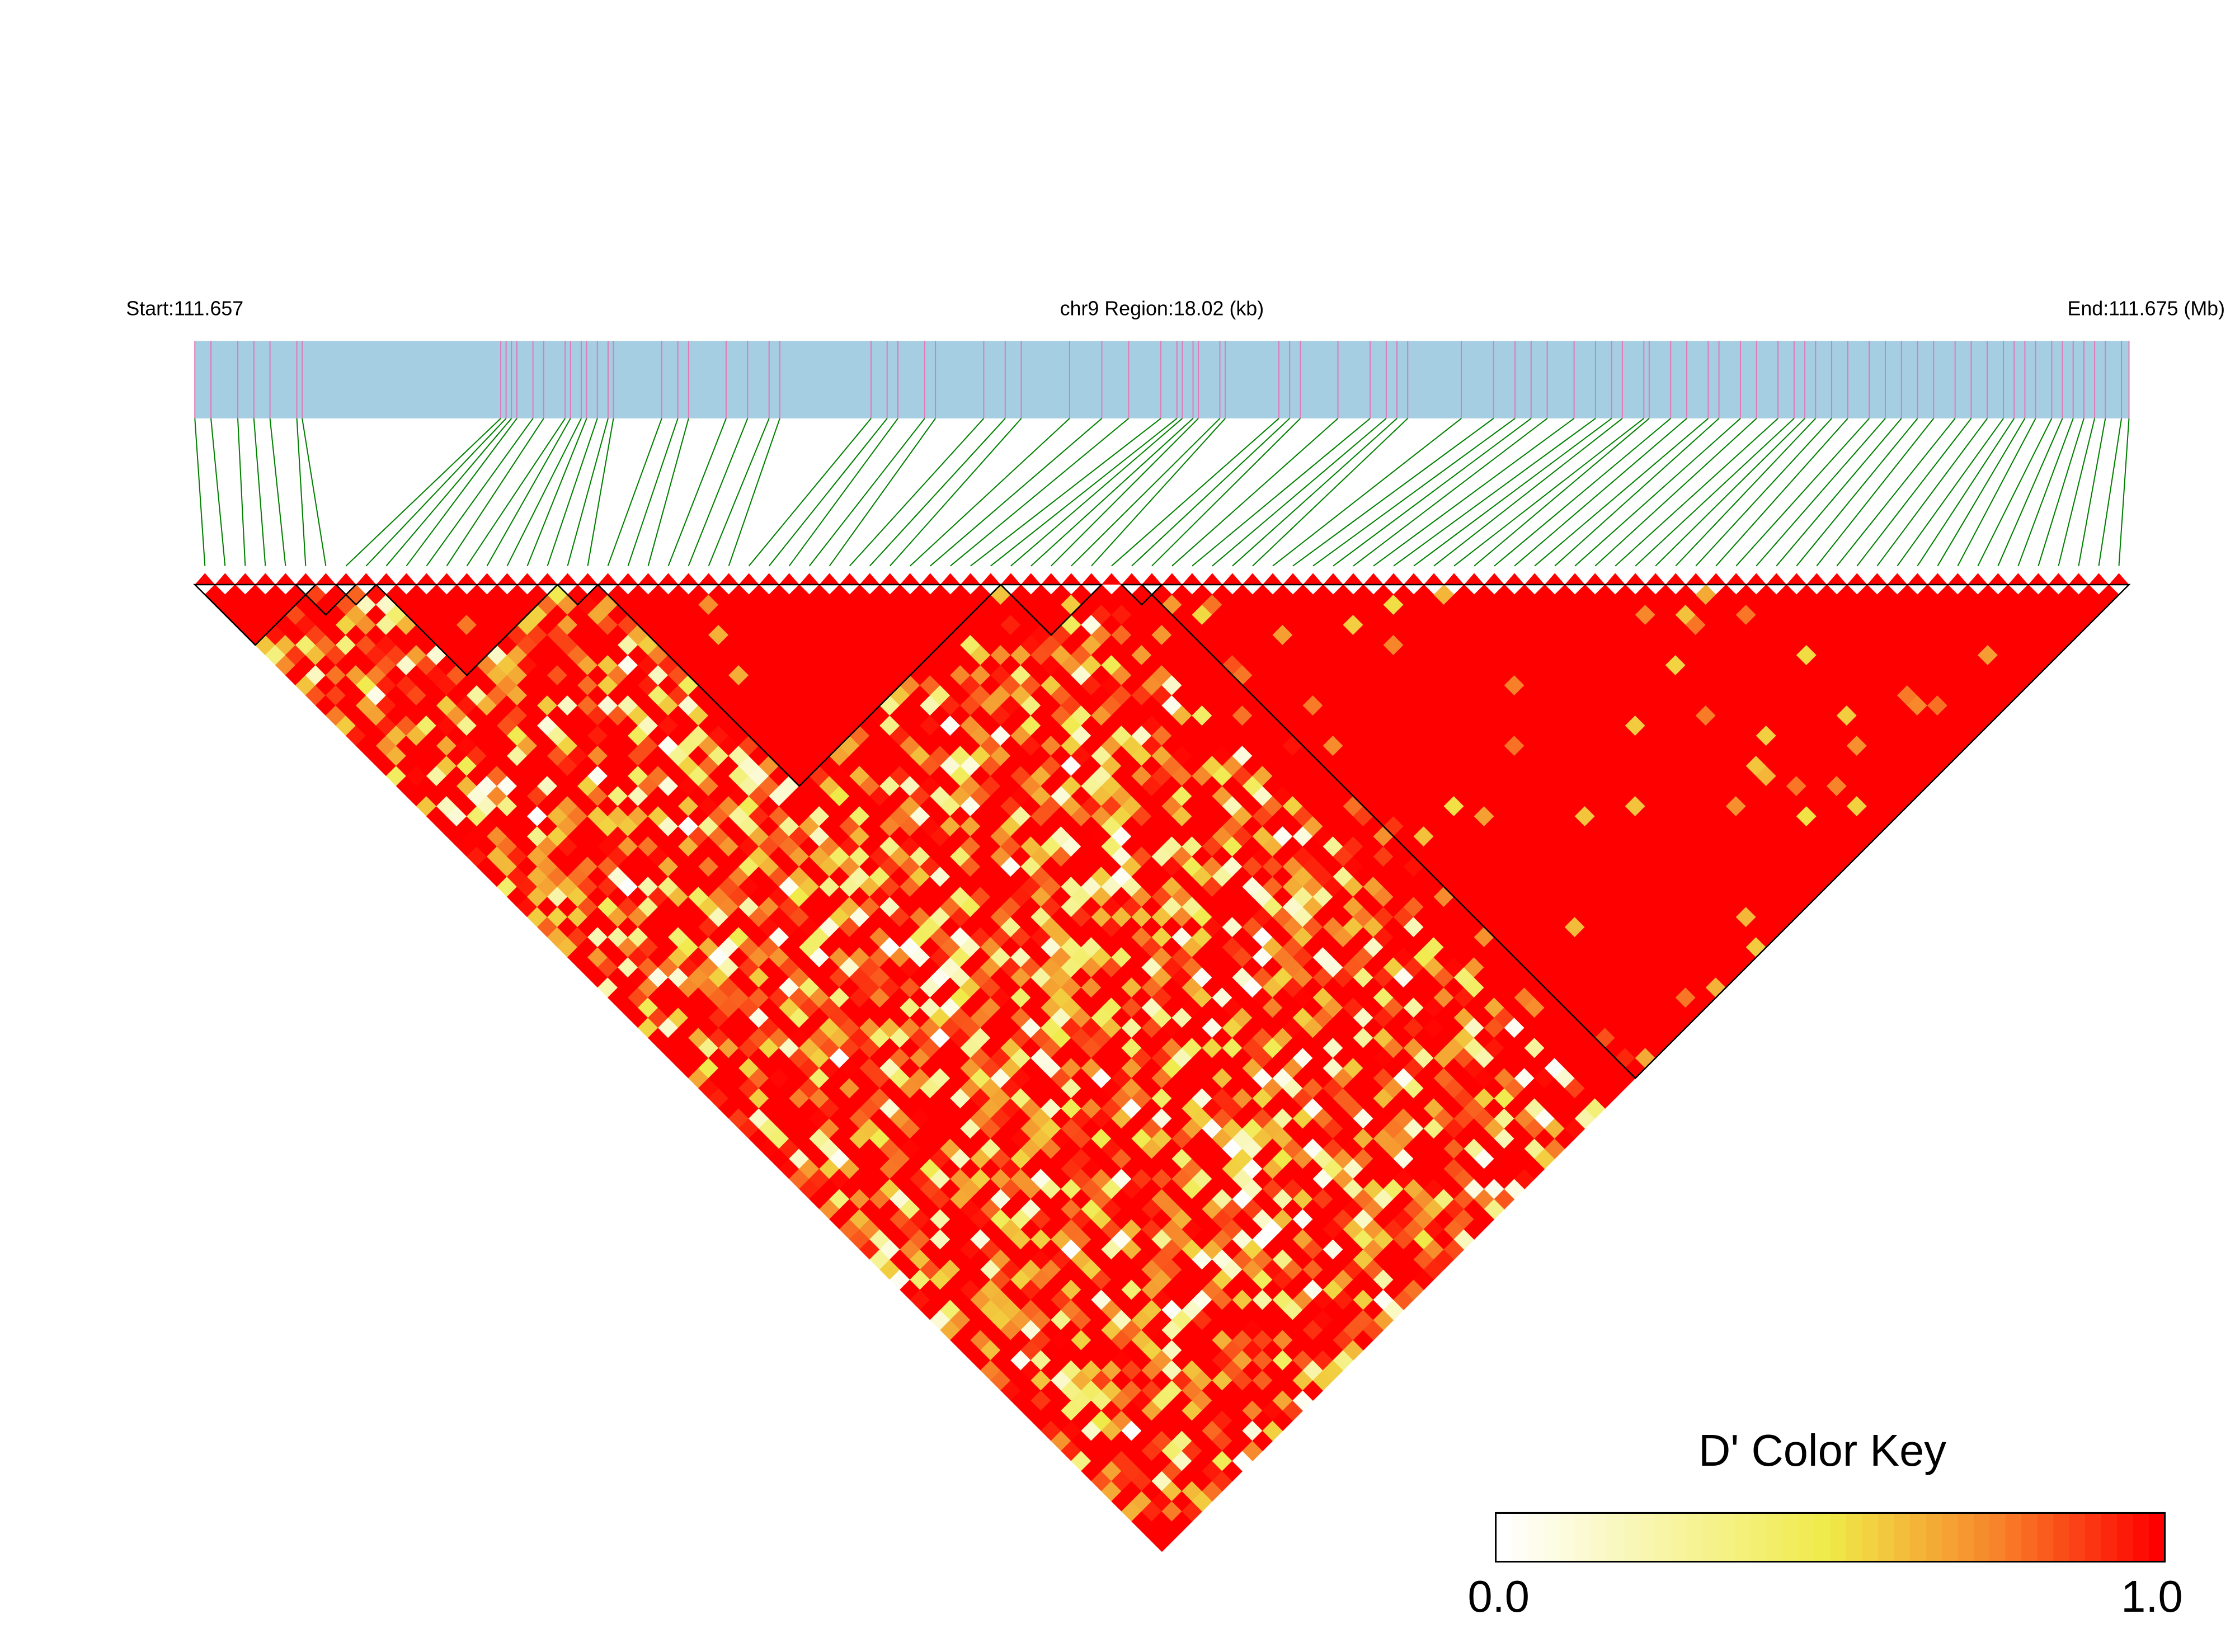 Image resolution: width=2235 pixels, height=1652 pixels. What do you see at coordinates (1830, 1537) in the screenshot?
I see `color-key-bar` at bounding box center [1830, 1537].